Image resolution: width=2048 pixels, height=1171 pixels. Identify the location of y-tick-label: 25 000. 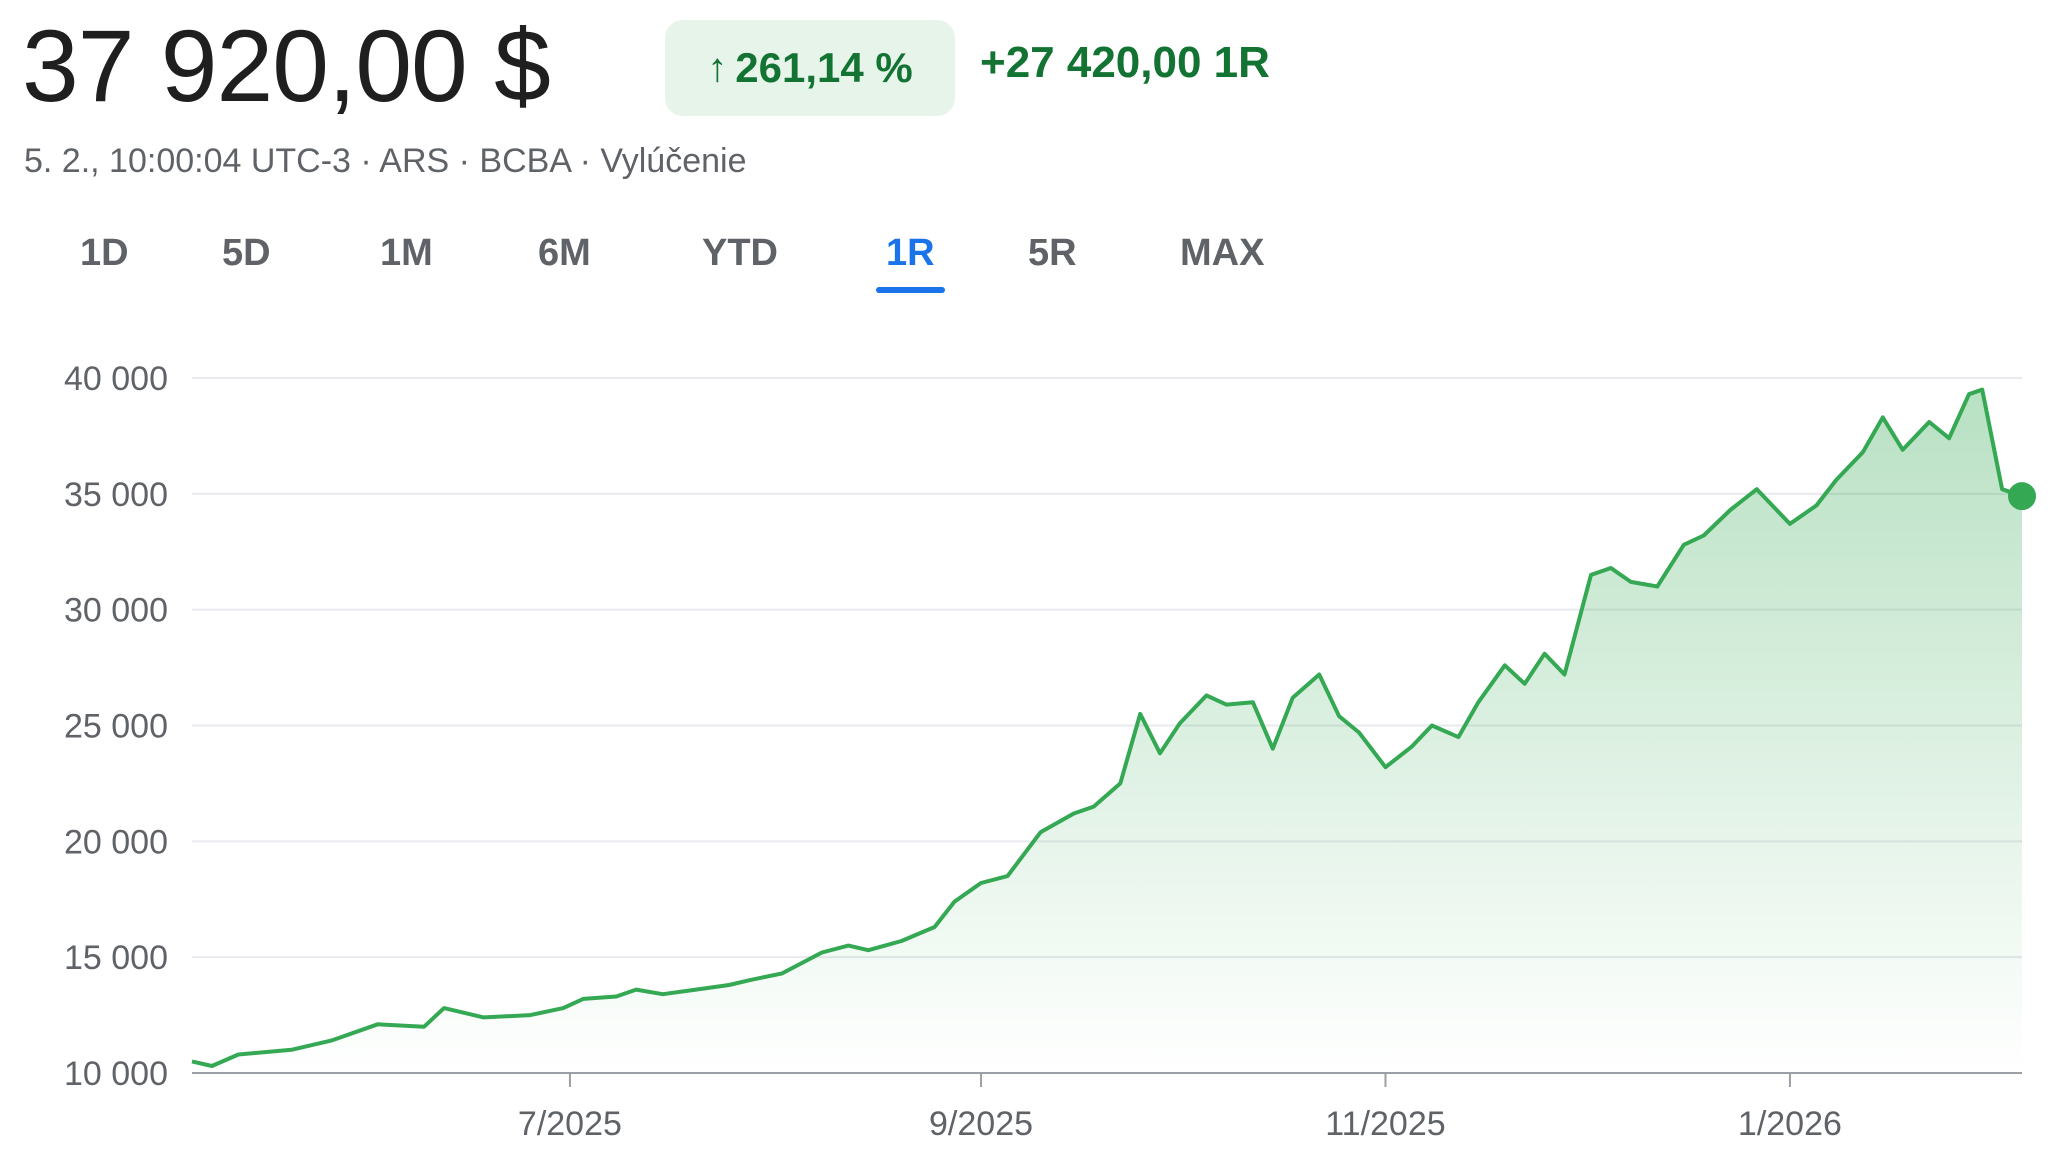
(116, 727).